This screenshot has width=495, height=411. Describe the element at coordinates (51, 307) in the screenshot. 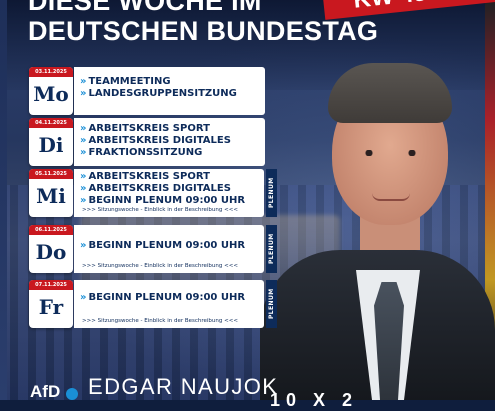

I see `day-abbr: Fr` at that location.